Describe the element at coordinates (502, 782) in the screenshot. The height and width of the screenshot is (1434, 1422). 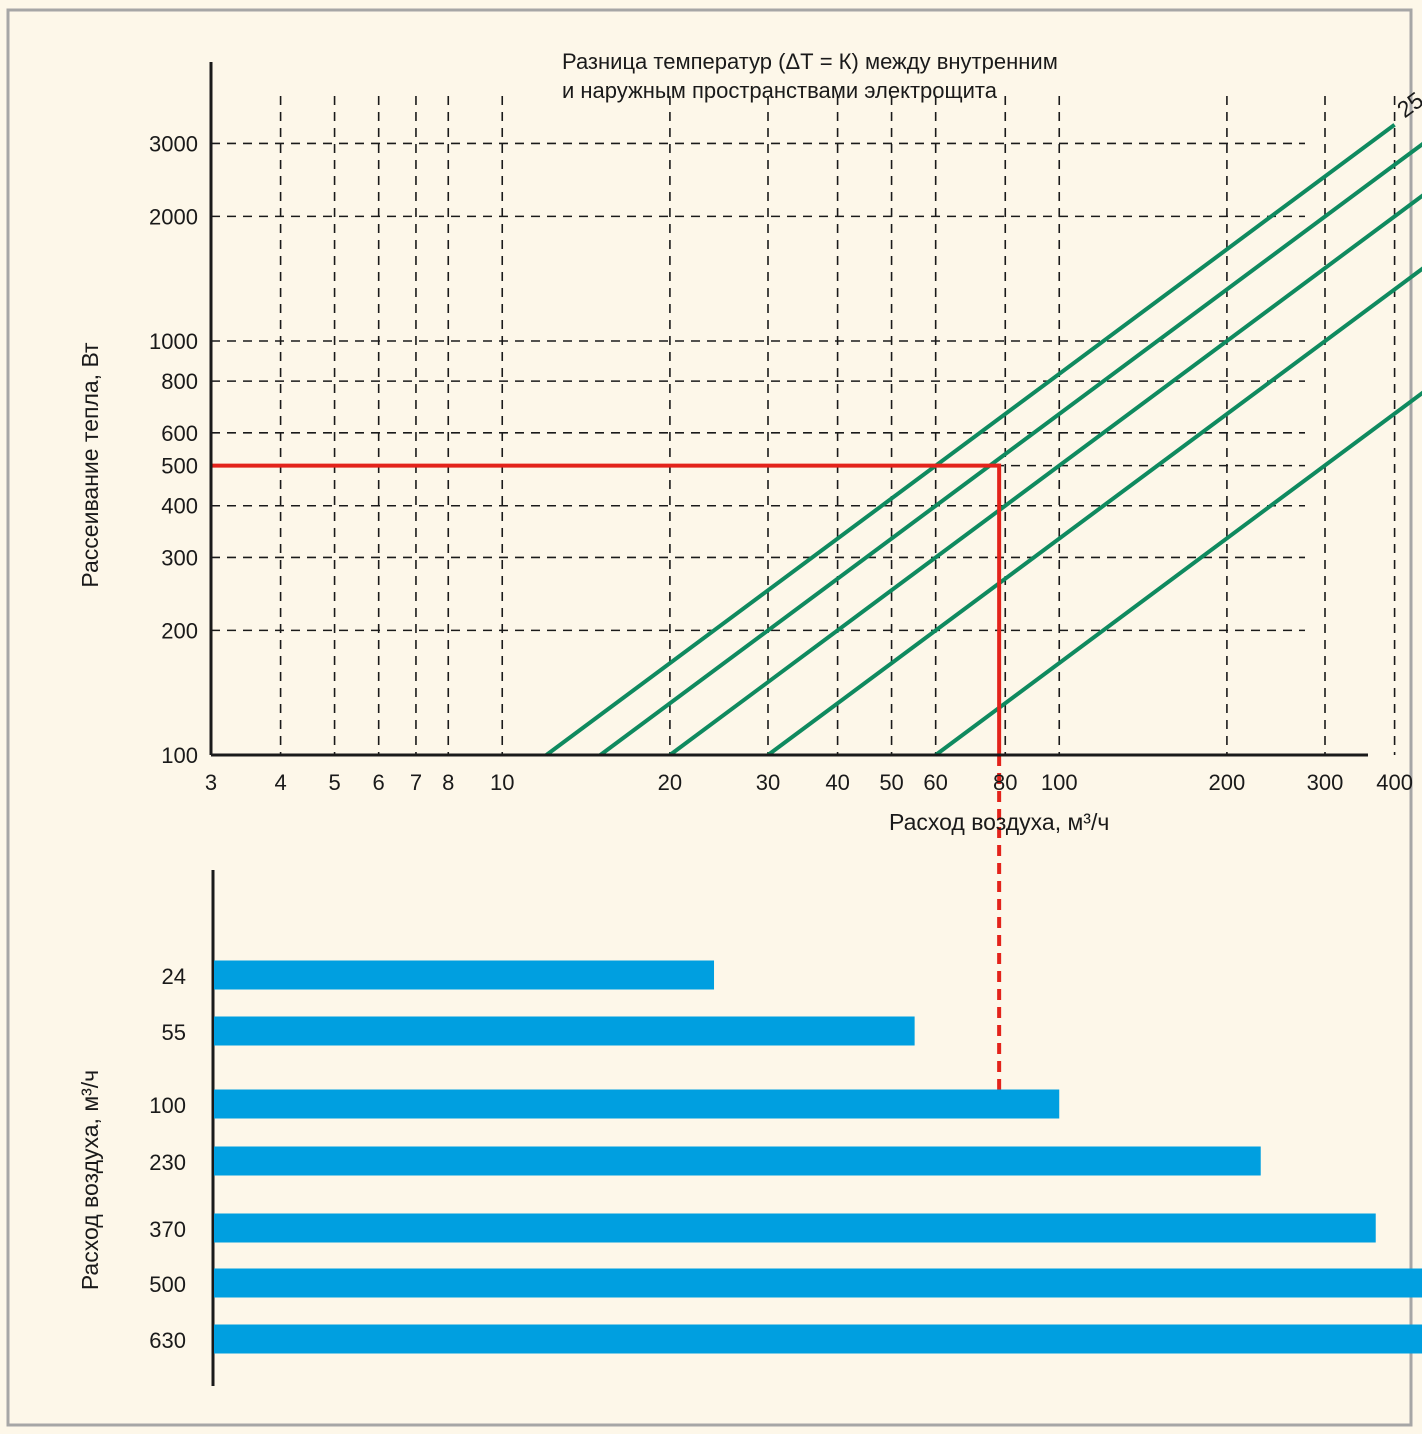
I see `x-tick-label: 10` at that location.